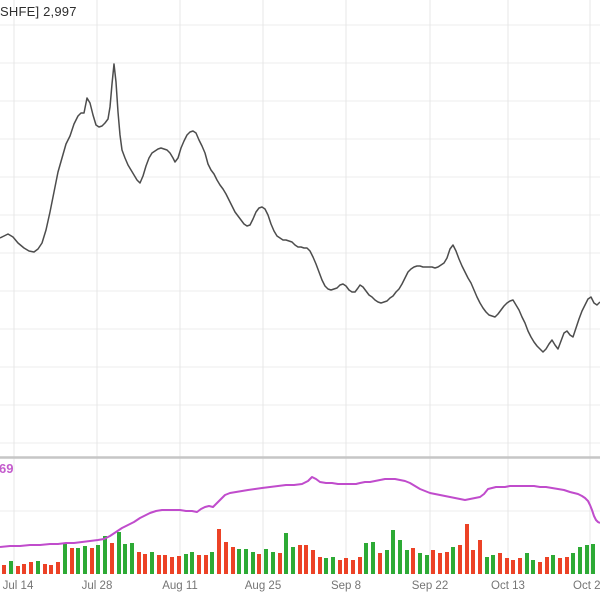 This screenshot has width=600, height=600. Describe the element at coordinates (346, 586) in the screenshot. I see `x-axis-label: Sep 8` at that location.